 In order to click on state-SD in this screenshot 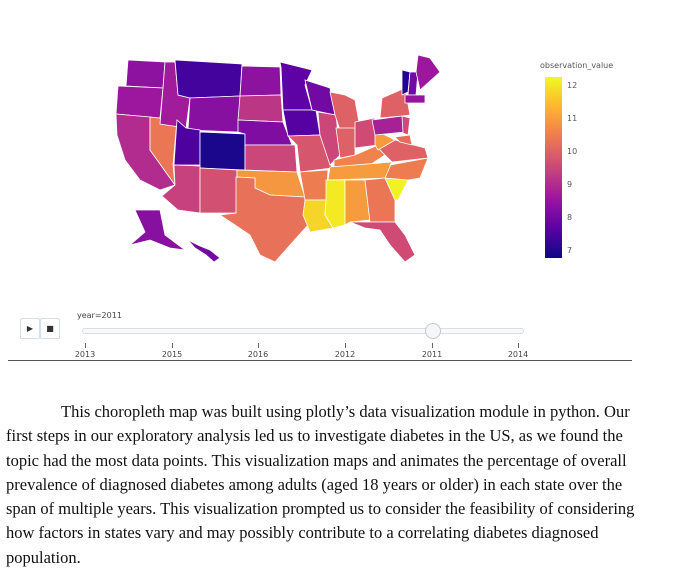, I will do `click(260, 108)`.